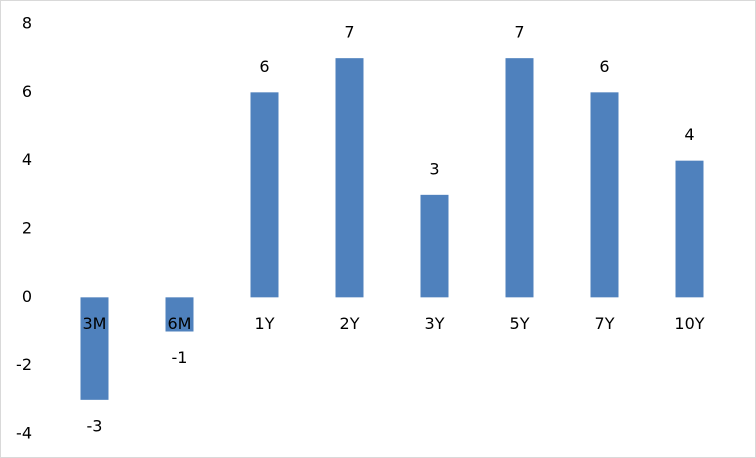 This screenshot has height=458, width=756. Describe the element at coordinates (434, 168) in the screenshot. I see `data-label: 3` at that location.